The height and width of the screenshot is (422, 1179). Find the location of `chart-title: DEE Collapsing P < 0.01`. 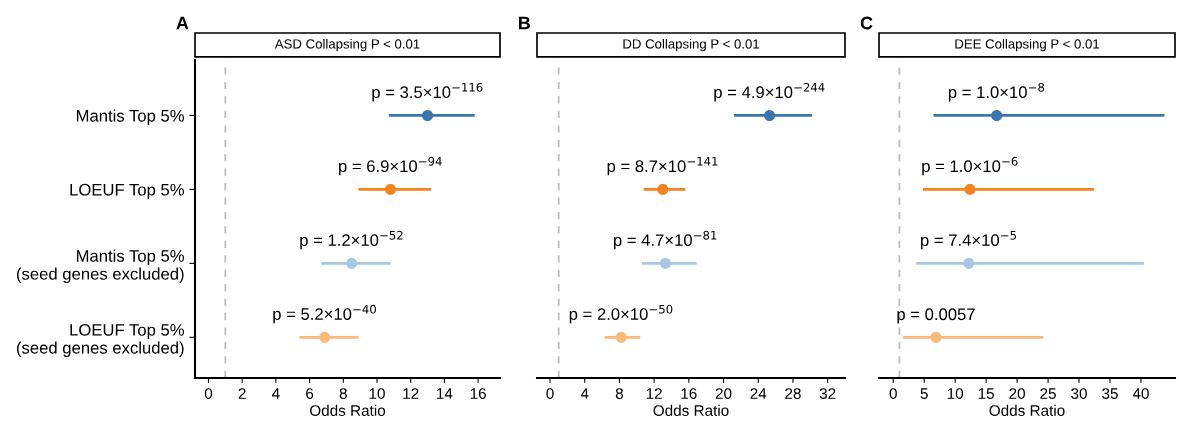

chart-title: DEE Collapsing P < 0.01 is located at coordinates (1027, 45).